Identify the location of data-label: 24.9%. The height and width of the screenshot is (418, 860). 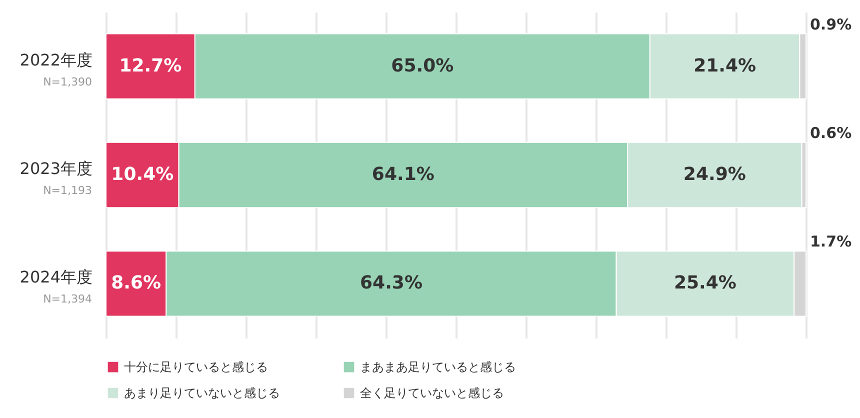
(714, 174).